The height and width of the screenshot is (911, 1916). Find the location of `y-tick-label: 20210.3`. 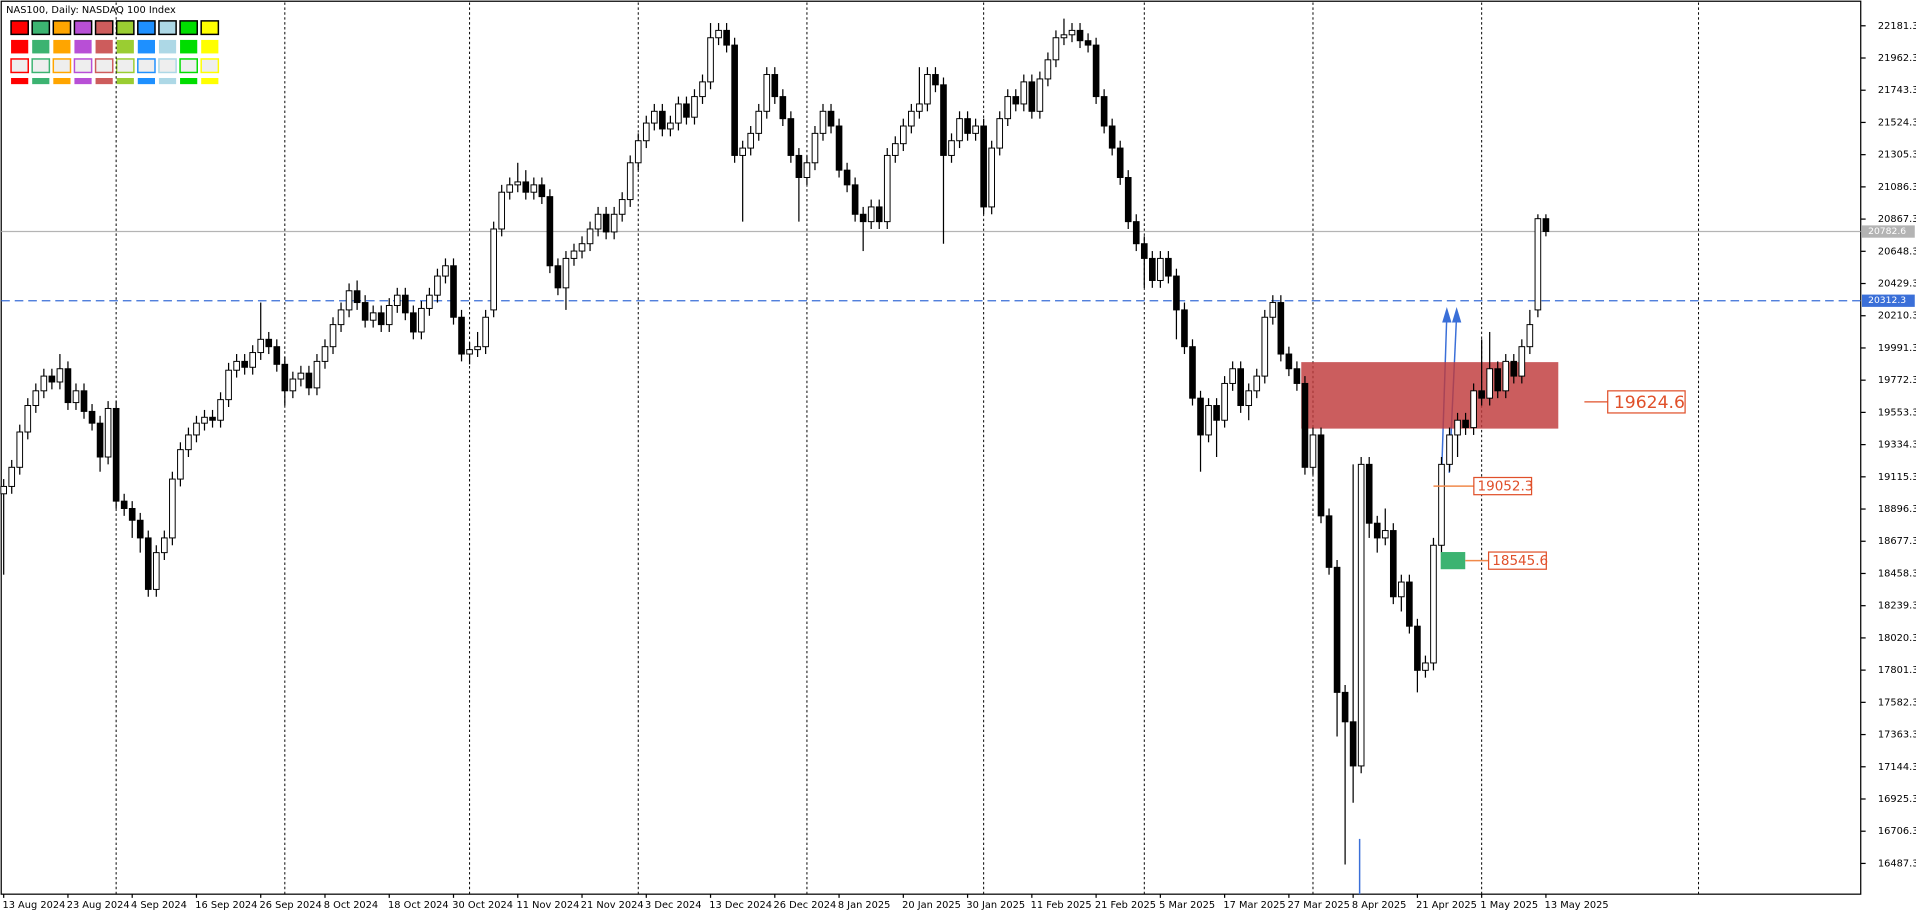

y-tick-label: 20210.3 is located at coordinates (1897, 316).